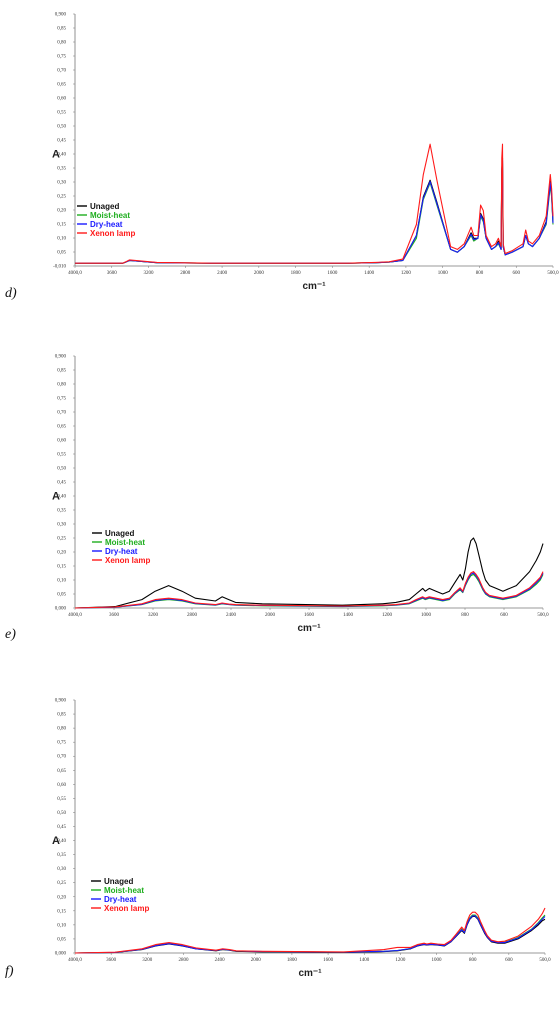  What do you see at coordinates (61, 539) in the screenshot?
I see `y-tick-label: 0,25` at bounding box center [61, 539].